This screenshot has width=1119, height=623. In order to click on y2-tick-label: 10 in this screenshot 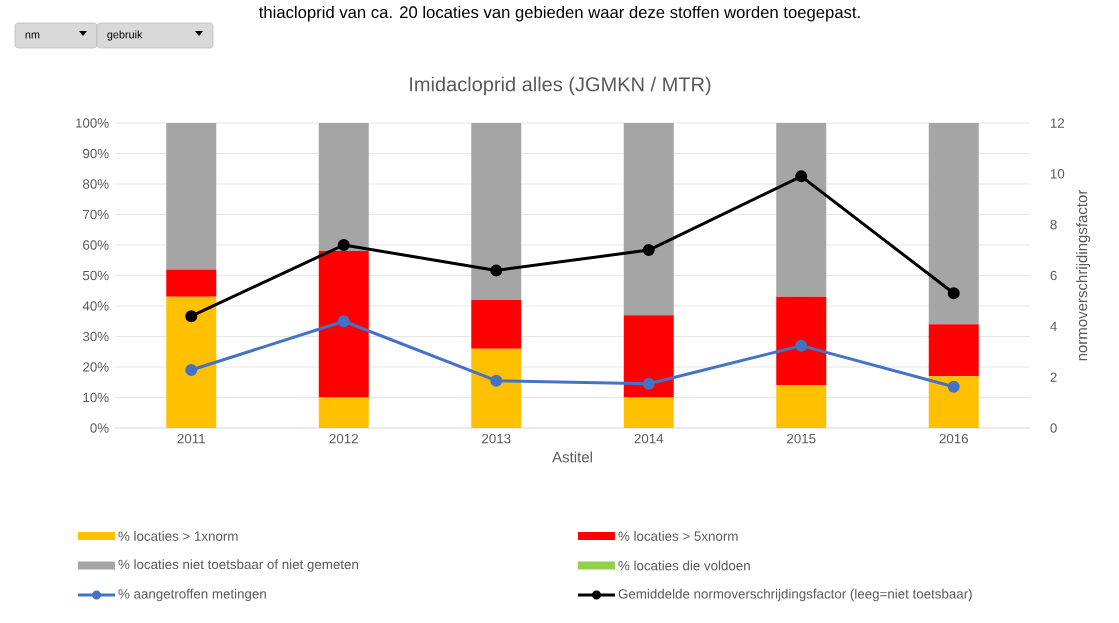, I will do `click(1057, 174)`.